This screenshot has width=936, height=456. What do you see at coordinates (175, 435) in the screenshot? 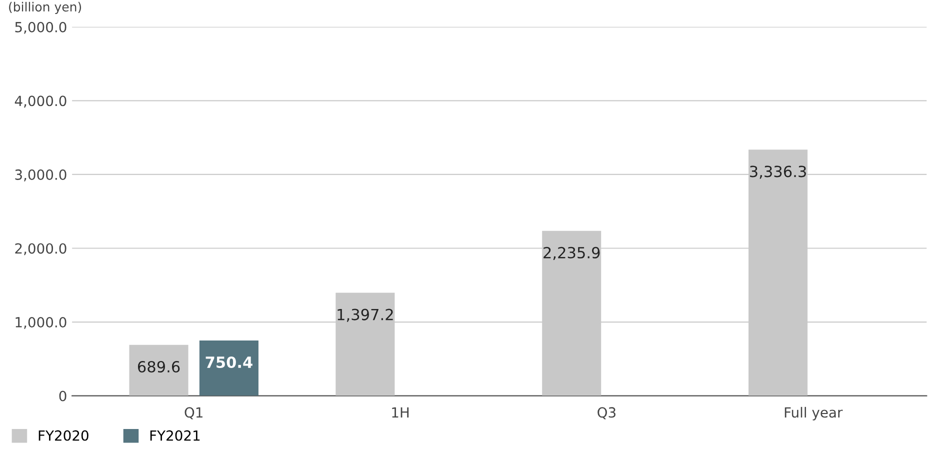
I see `legend-label: FY2021` at bounding box center [175, 435].